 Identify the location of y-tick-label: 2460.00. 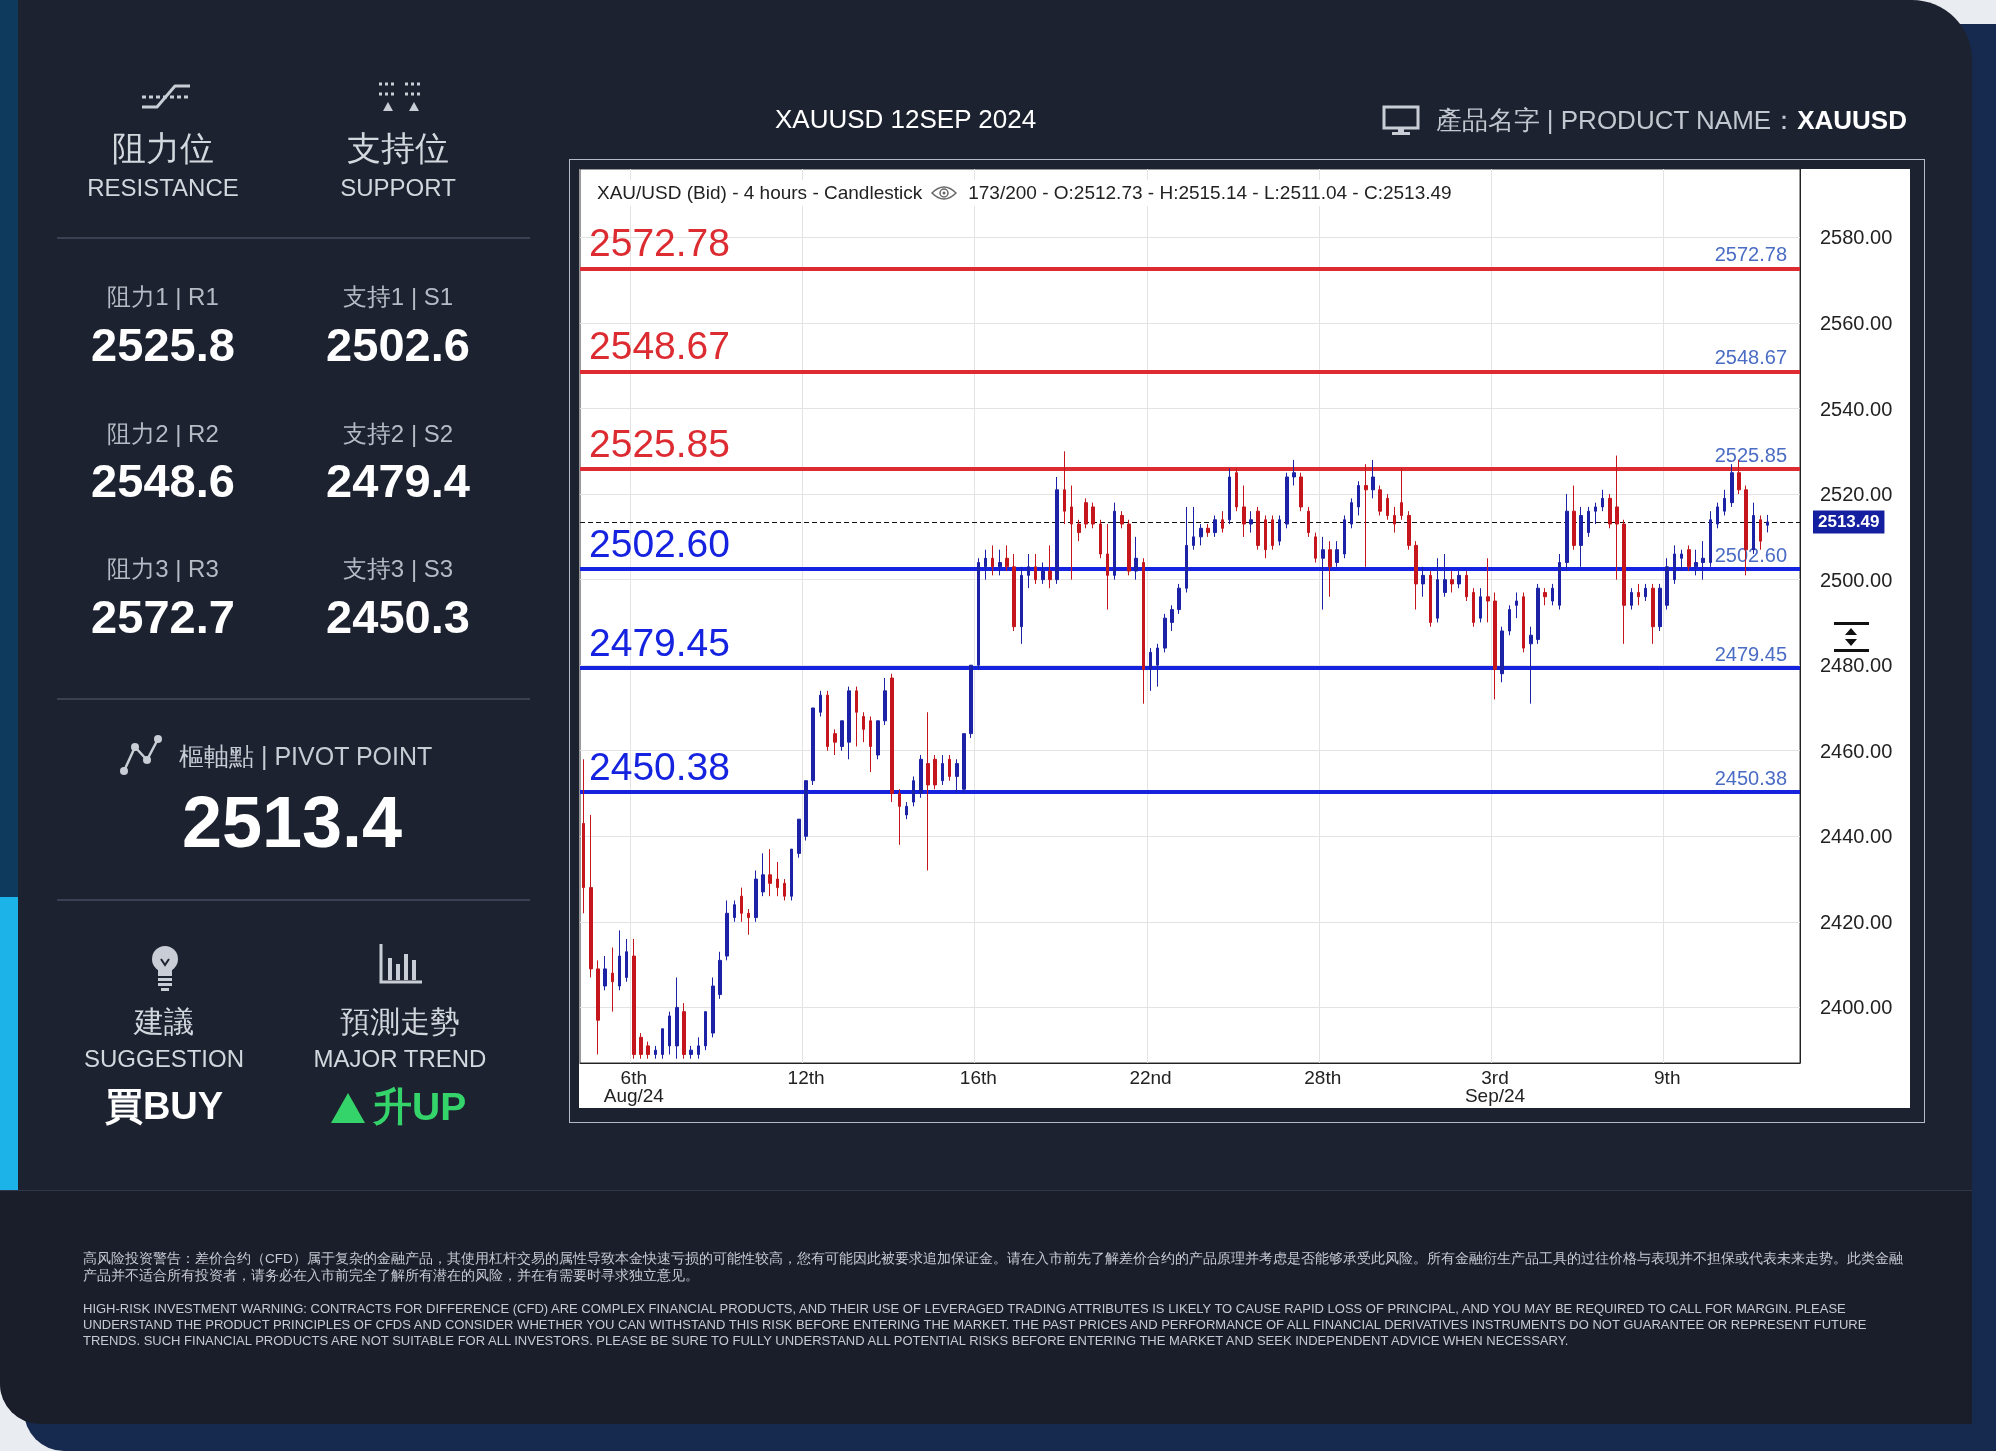
(1856, 750).